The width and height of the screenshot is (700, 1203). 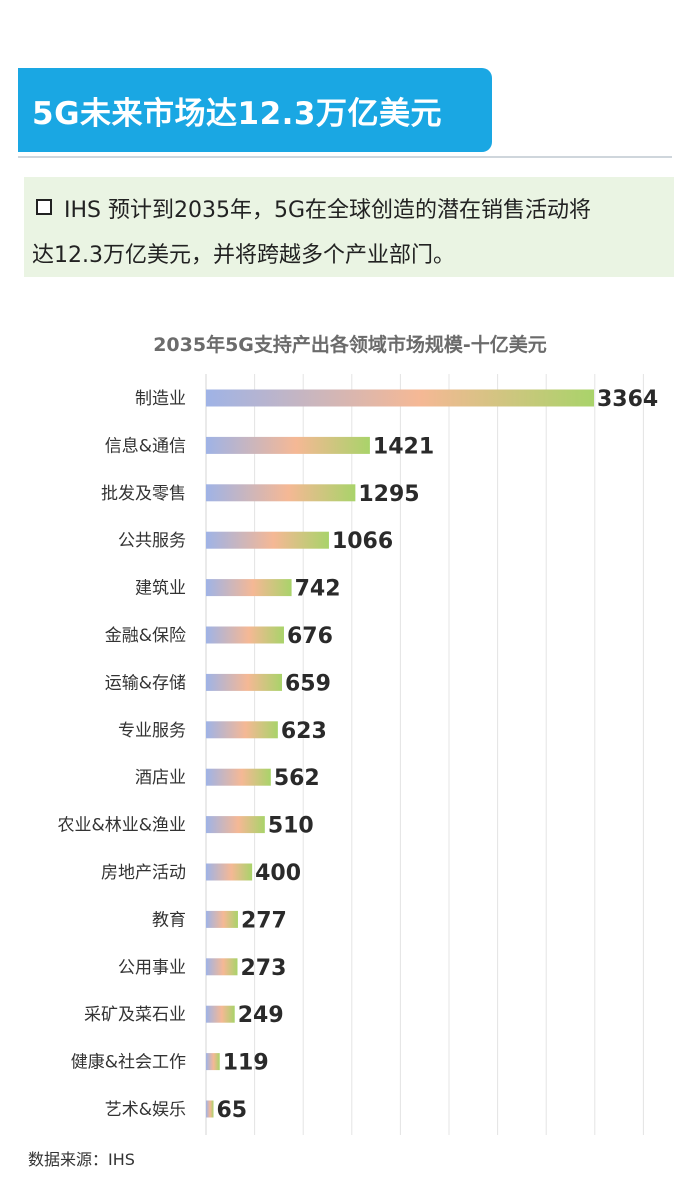 What do you see at coordinates (145, 446) in the screenshot?
I see `category-label: 信息&通信` at bounding box center [145, 446].